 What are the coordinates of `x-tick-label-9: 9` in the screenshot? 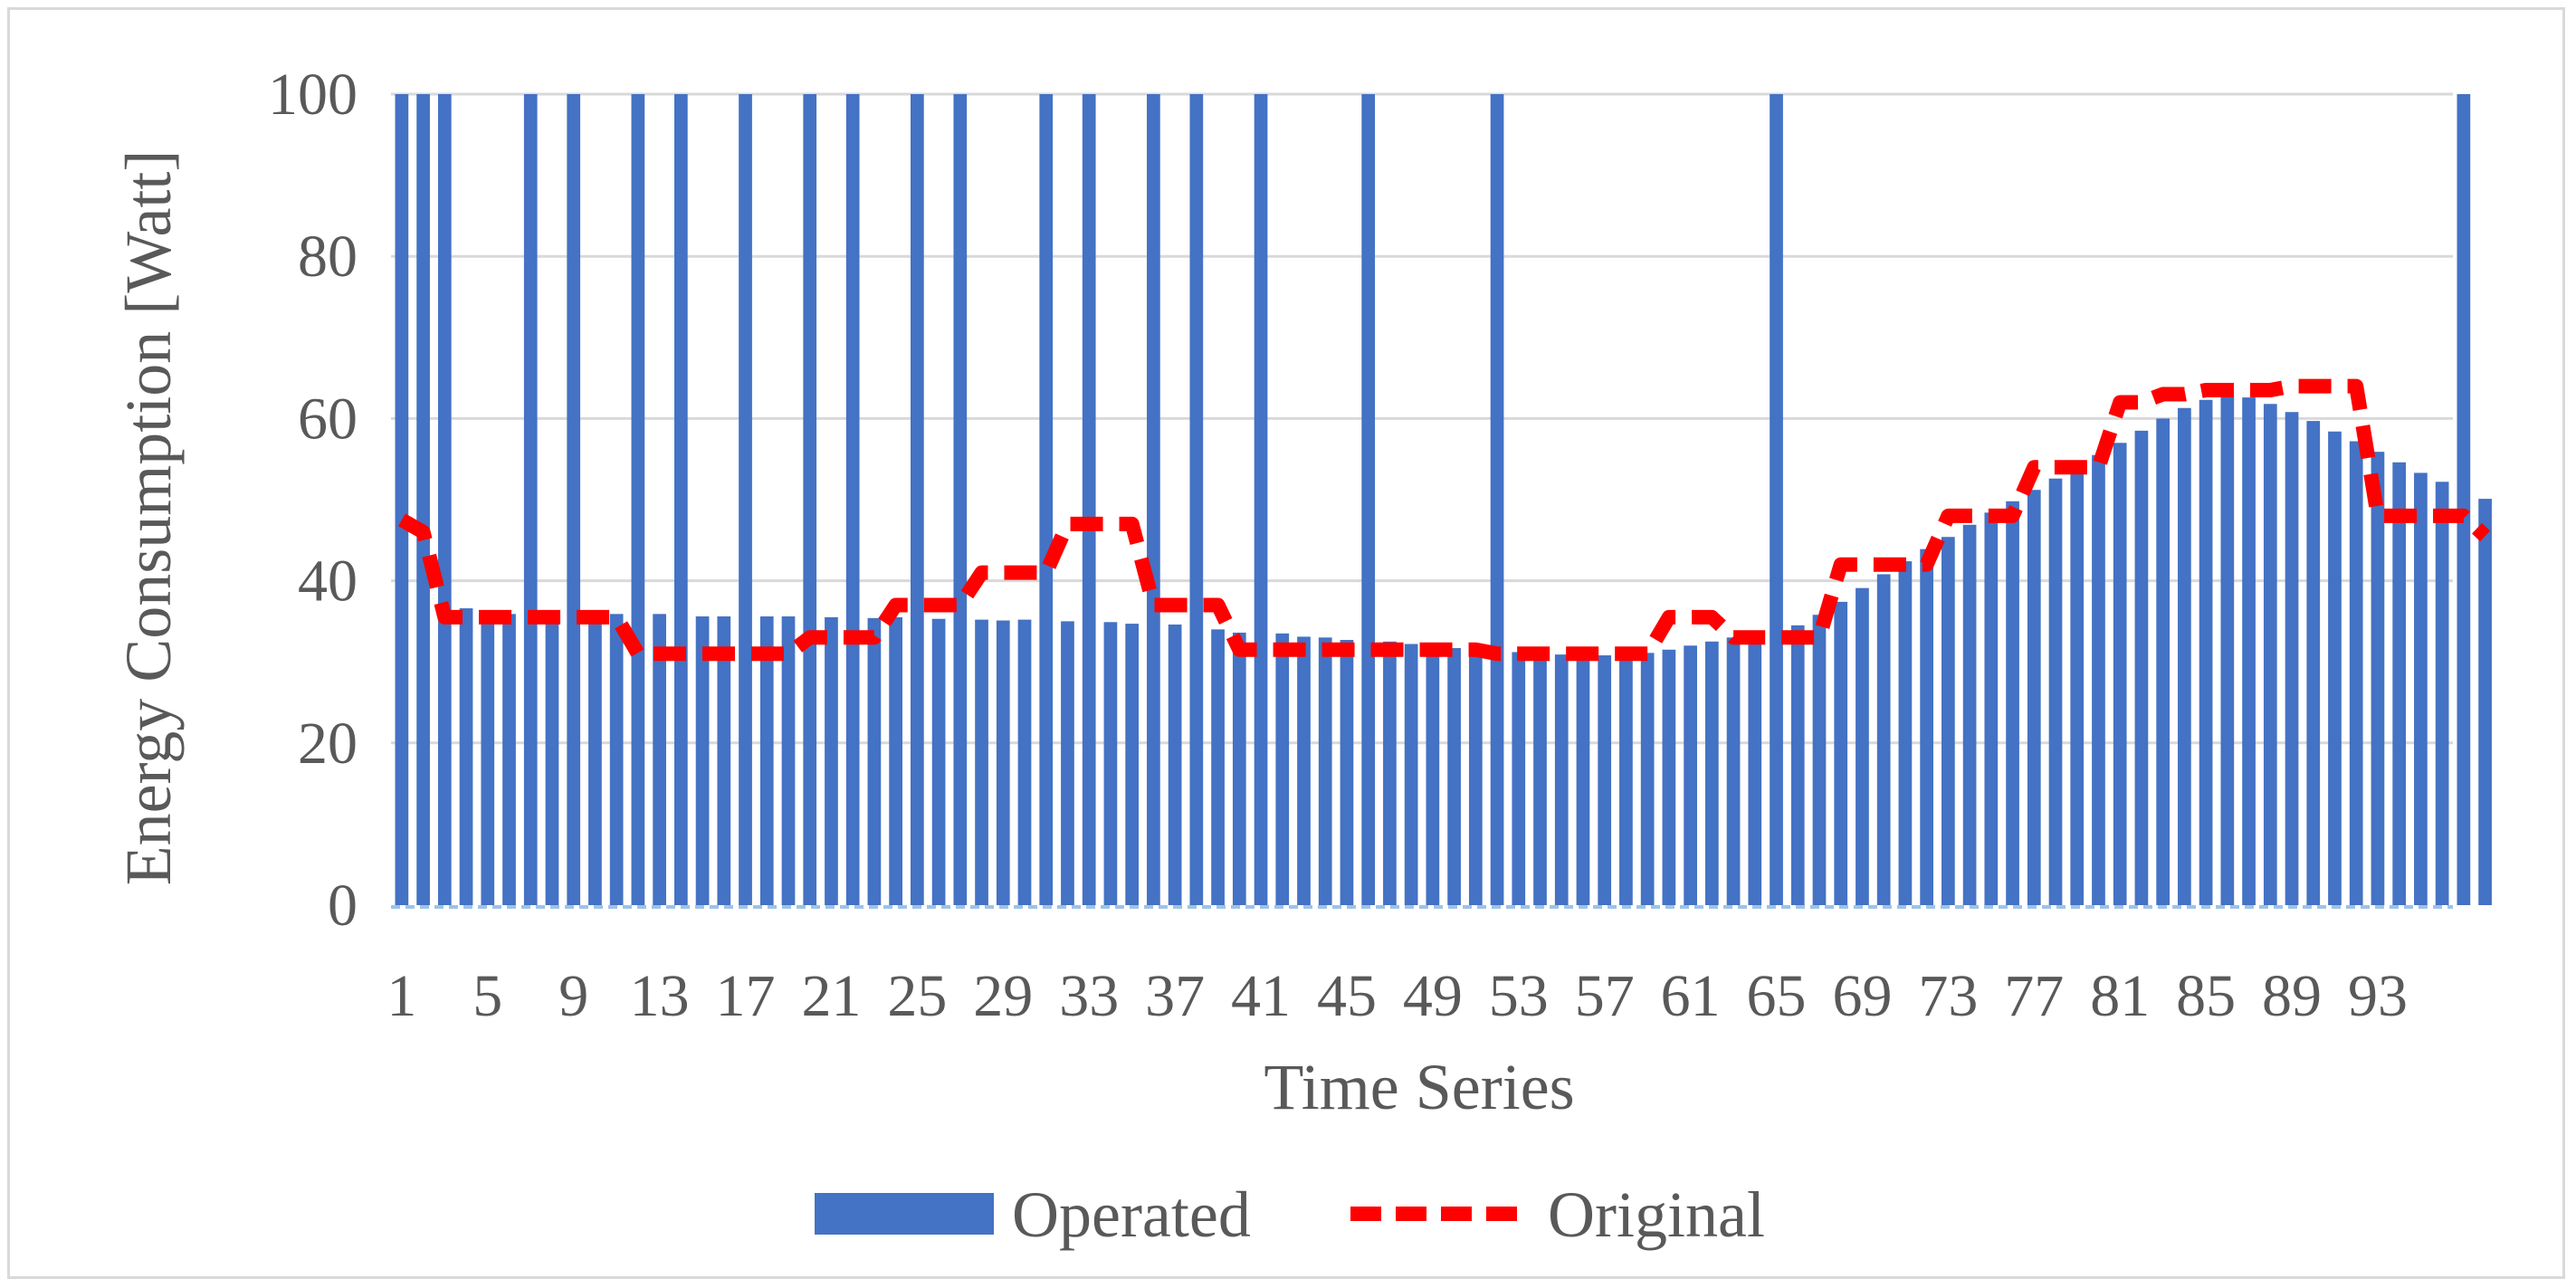 It's located at (573, 996).